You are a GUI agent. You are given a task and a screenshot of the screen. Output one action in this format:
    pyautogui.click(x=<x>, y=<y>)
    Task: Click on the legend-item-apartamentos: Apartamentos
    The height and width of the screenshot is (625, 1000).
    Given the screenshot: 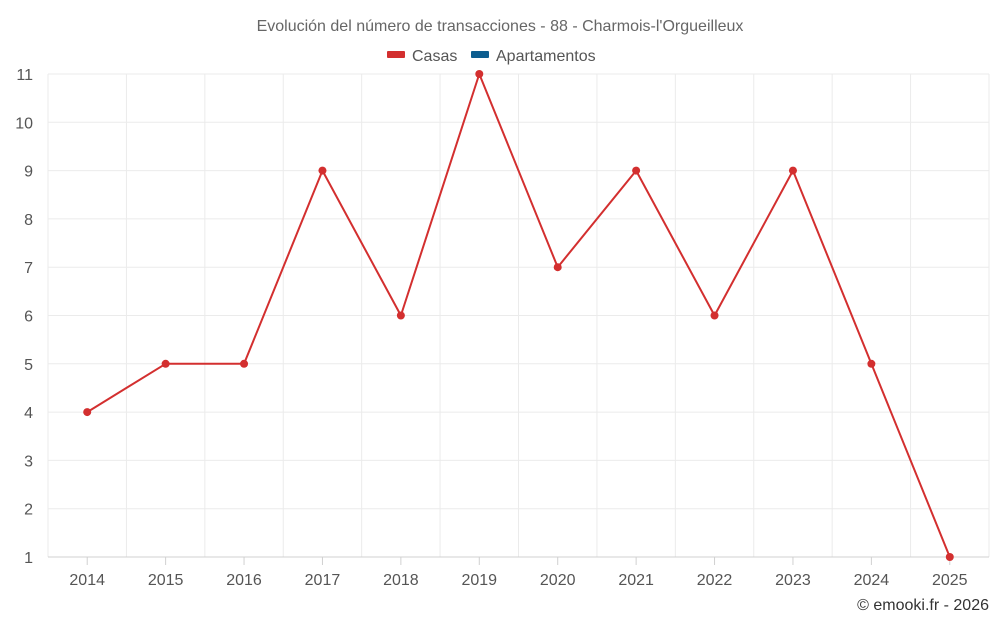 What is the action you would take?
    pyautogui.click(x=533, y=56)
    